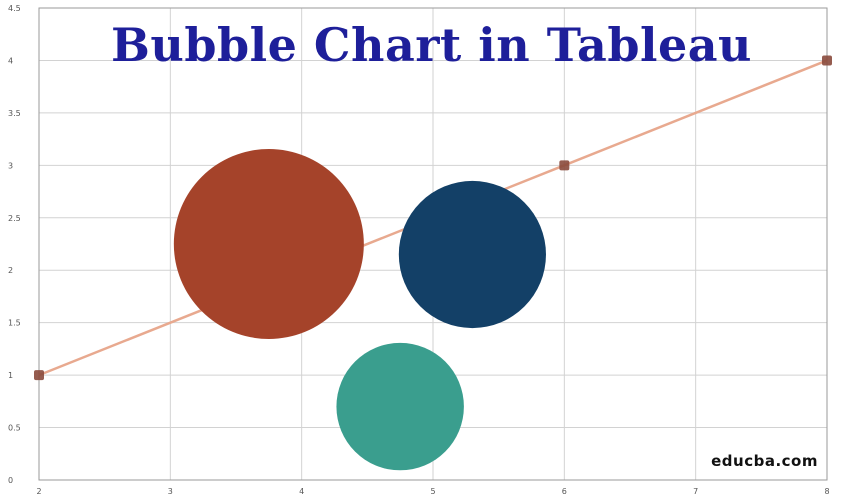  Describe the element at coordinates (564, 491) in the screenshot. I see `x-tick-label: 6` at that location.